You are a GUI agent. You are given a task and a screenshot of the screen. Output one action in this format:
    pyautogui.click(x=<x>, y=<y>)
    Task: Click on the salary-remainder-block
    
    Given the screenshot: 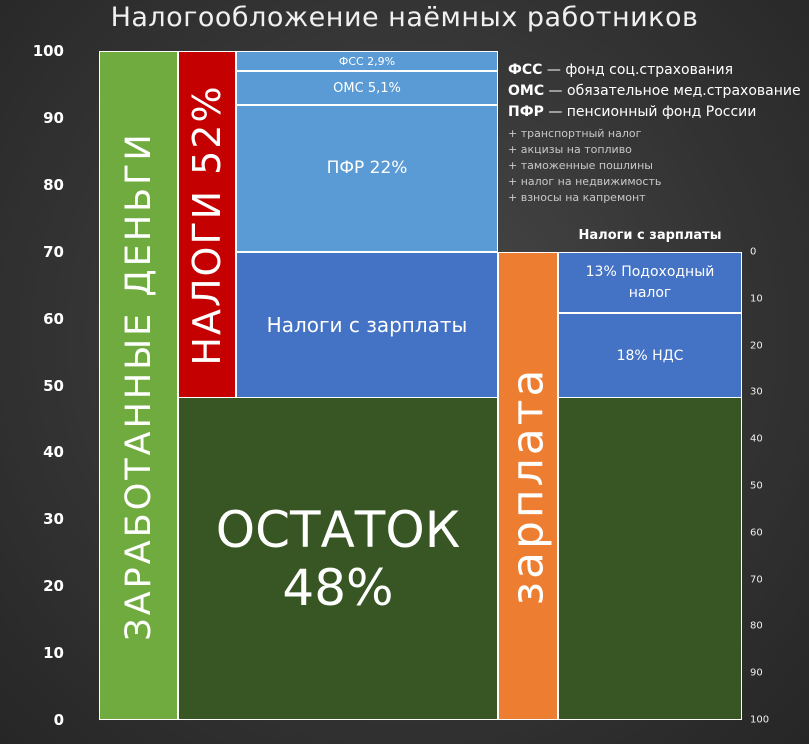 What is the action you would take?
    pyautogui.click(x=650, y=558)
    